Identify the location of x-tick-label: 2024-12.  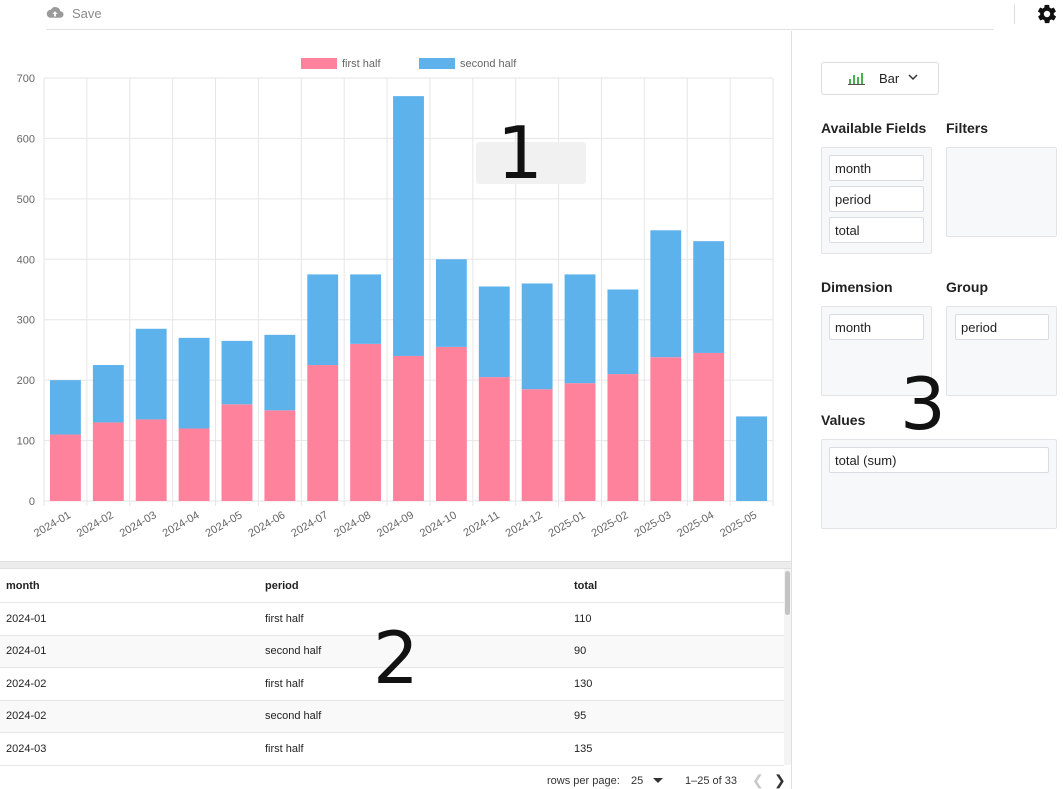
(524, 524).